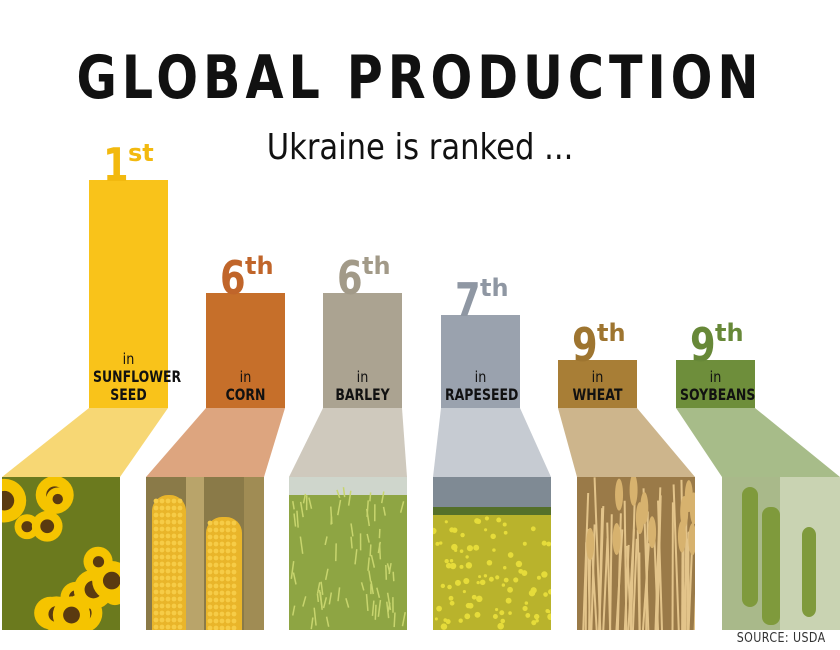 The width and height of the screenshot is (840, 650). What do you see at coordinates (348, 442) in the screenshot?
I see `ramp-barley` at bounding box center [348, 442].